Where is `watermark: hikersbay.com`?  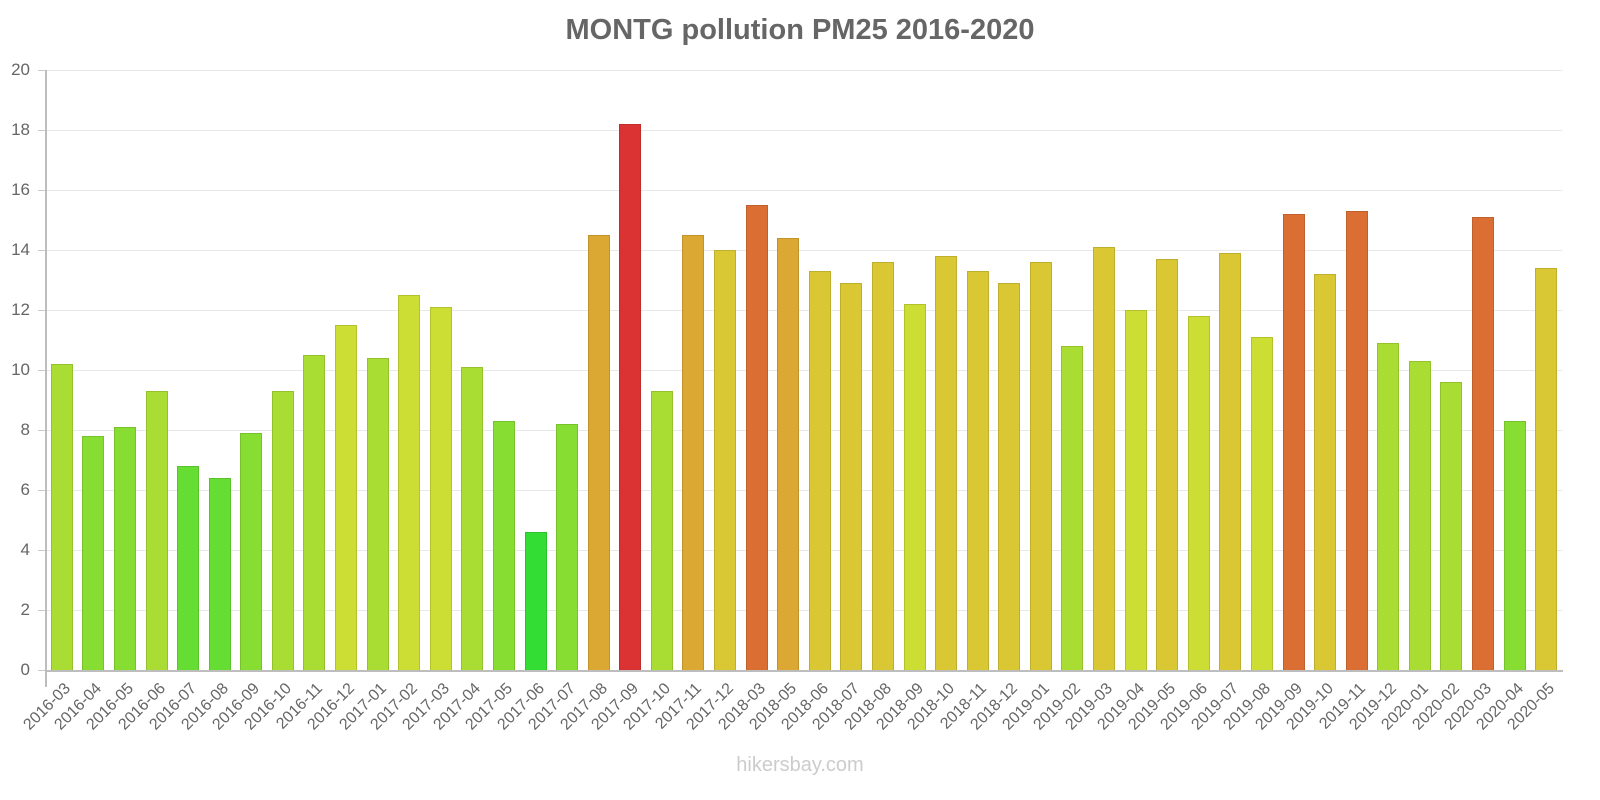 watermark: hikersbay.com is located at coordinates (800, 765).